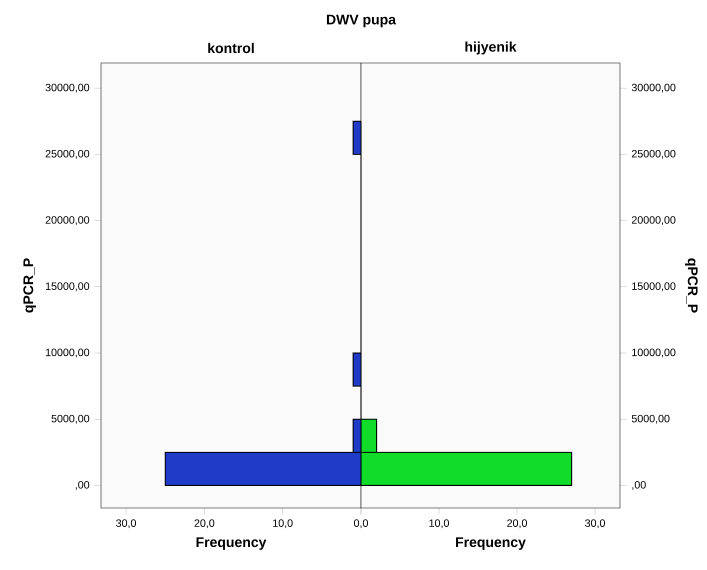 This screenshot has width=707, height=570. What do you see at coordinates (491, 48) in the screenshot?
I see `chart-title: hijyenik` at bounding box center [491, 48].